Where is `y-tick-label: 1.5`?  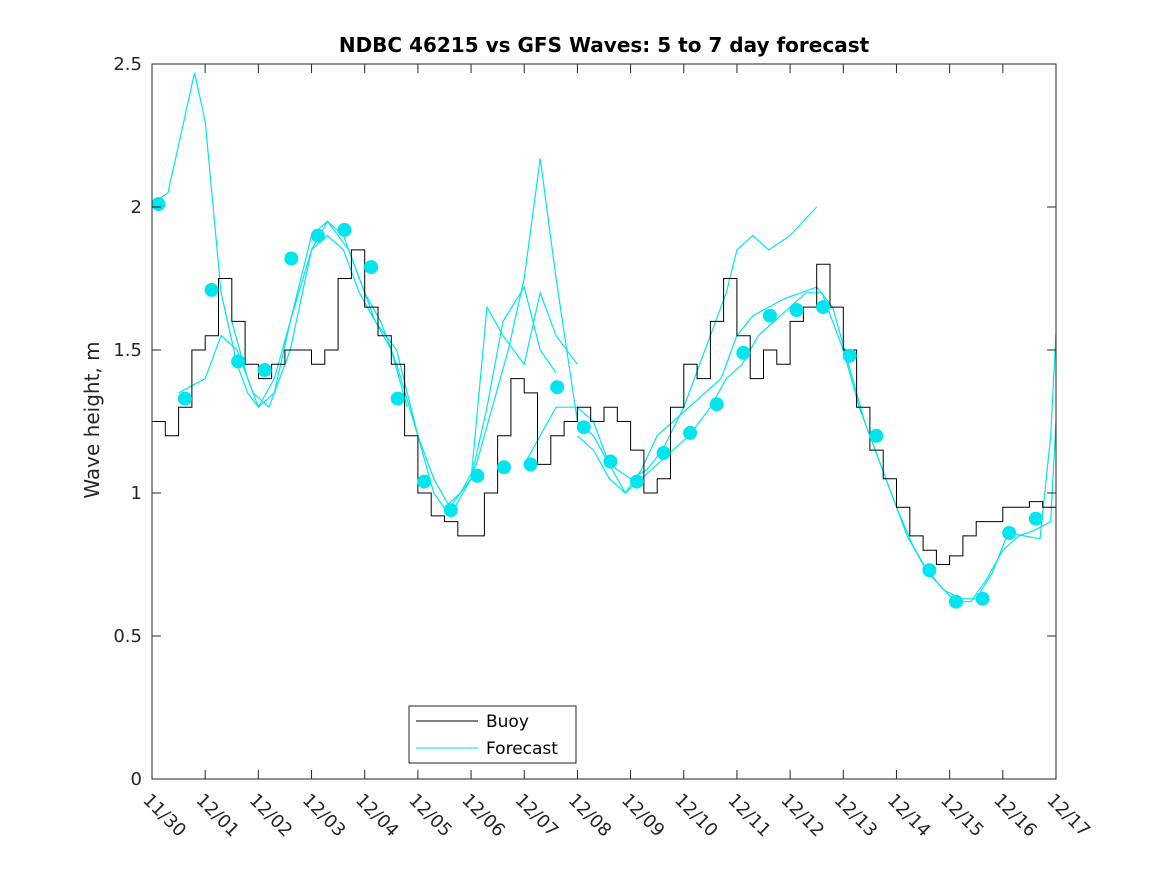 y-tick-label: 1.5 is located at coordinates (127, 350).